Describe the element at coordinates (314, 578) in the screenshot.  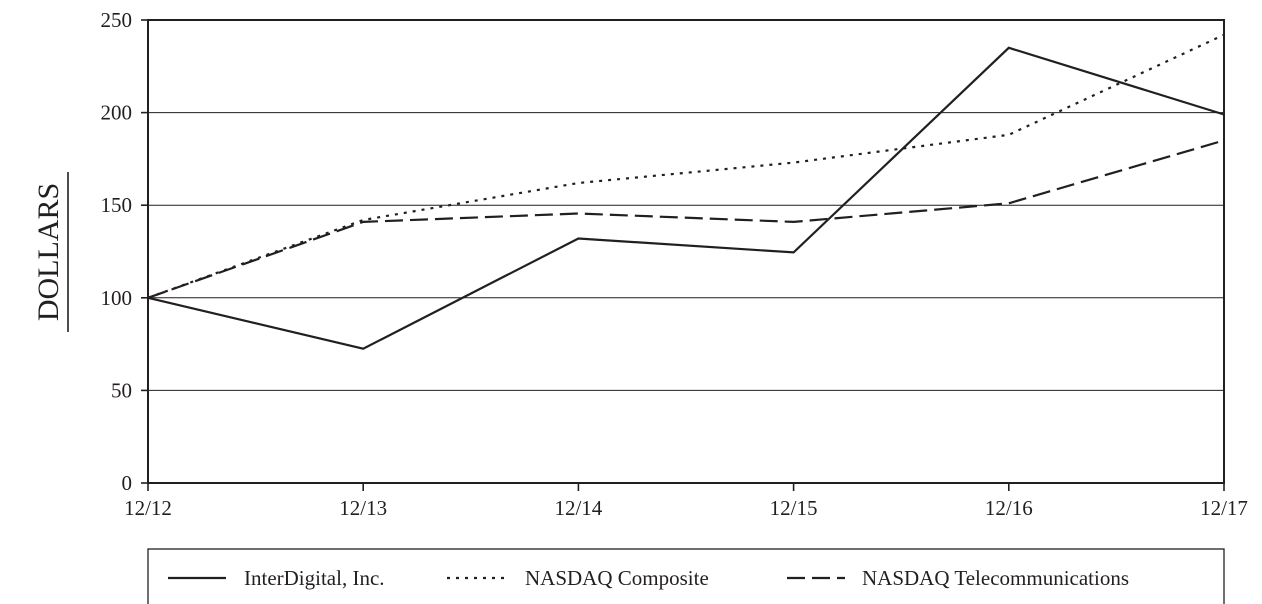
I see `legend-label-0: InterDigital, Inc.` at that location.